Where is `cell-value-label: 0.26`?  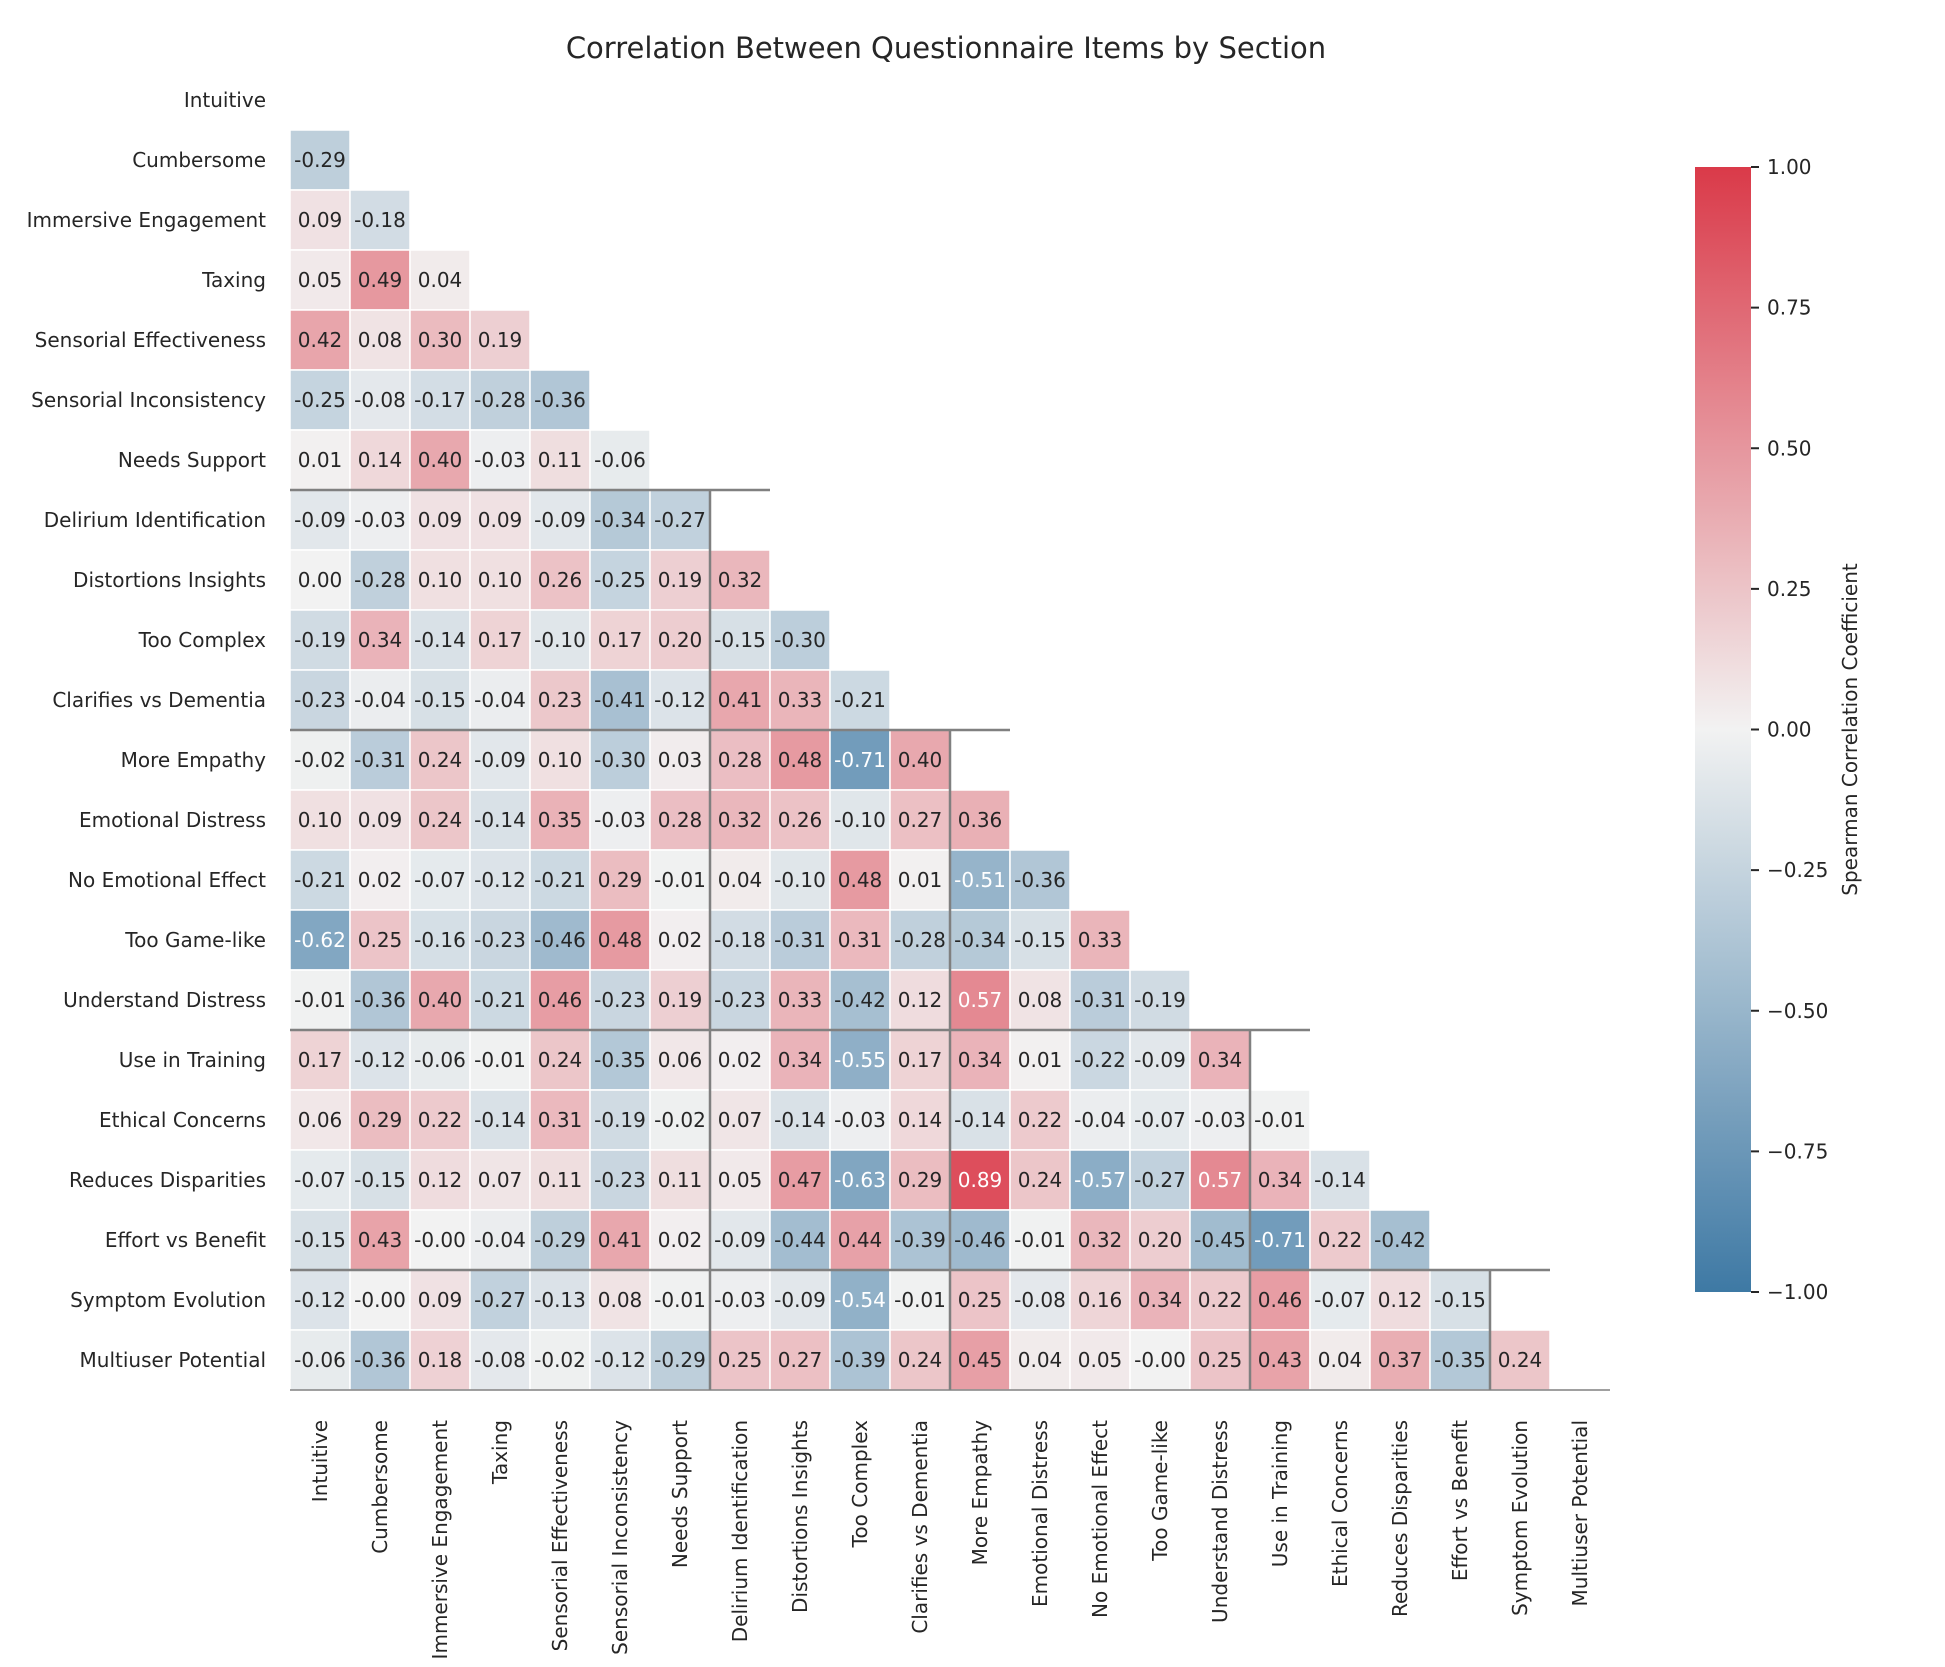 cell-value-label: 0.26 is located at coordinates (560, 580).